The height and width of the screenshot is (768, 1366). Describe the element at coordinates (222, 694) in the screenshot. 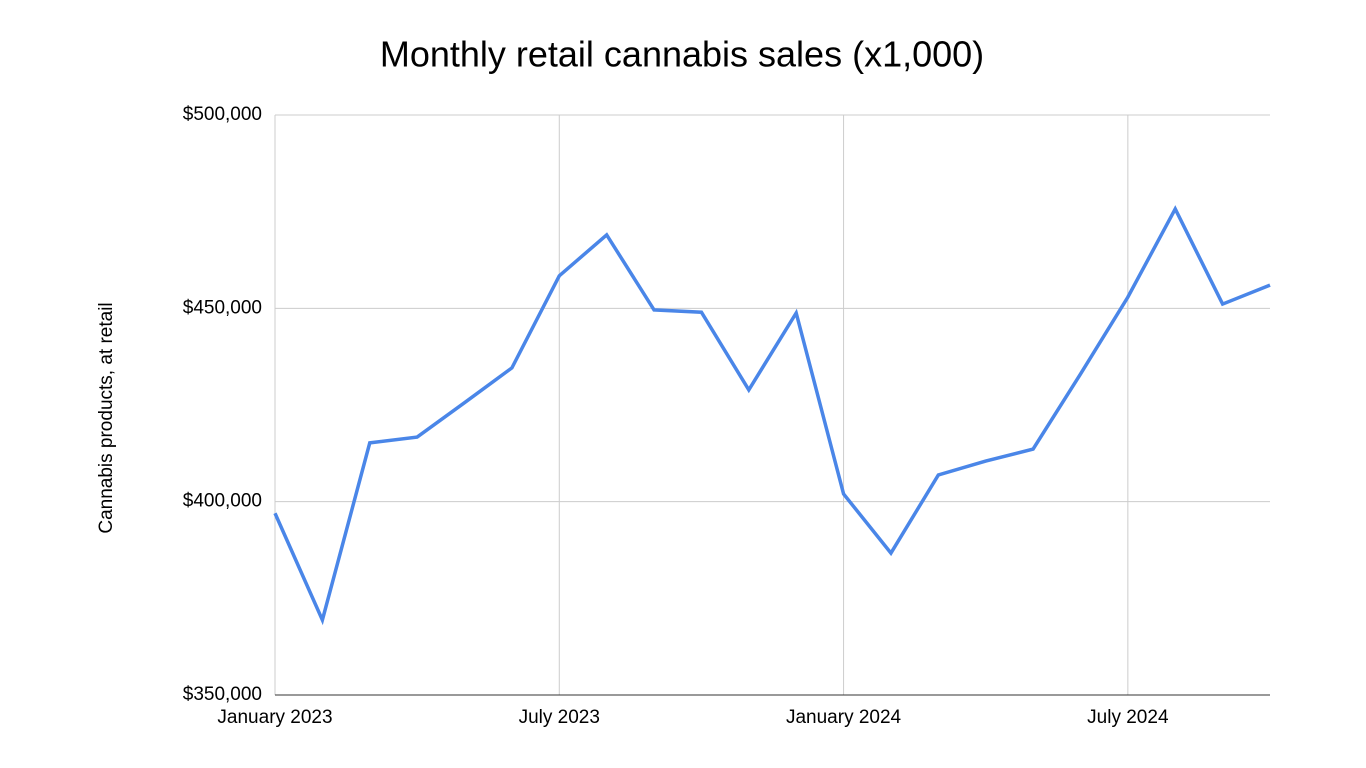

I see `y-tick-label: $350,000` at that location.